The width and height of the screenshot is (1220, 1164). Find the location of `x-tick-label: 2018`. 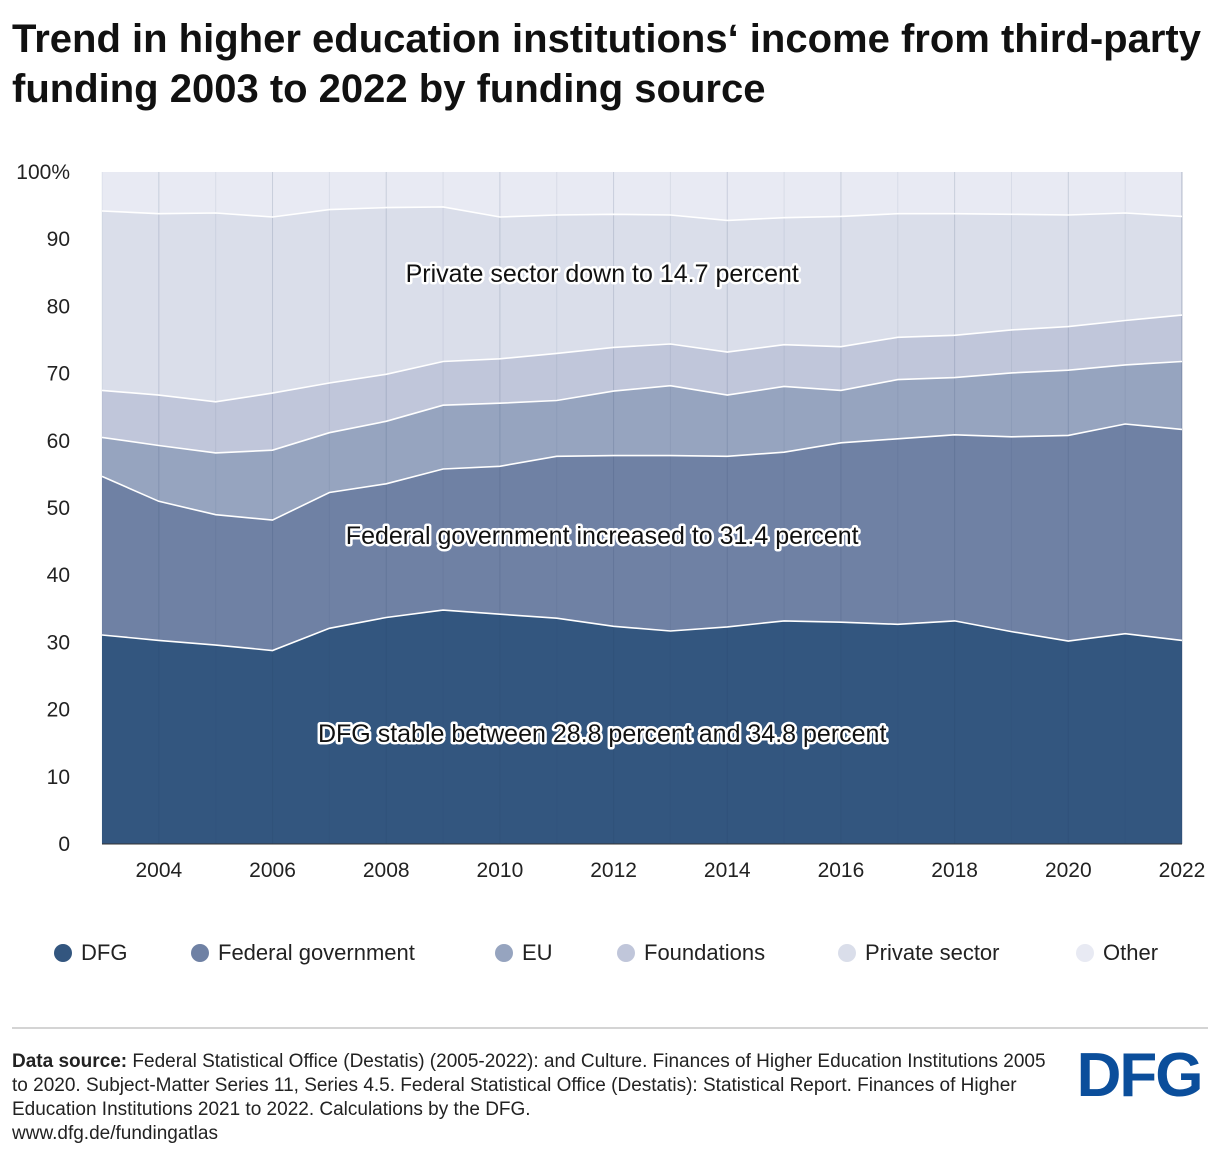

x-tick-label: 2018 is located at coordinates (954, 870).